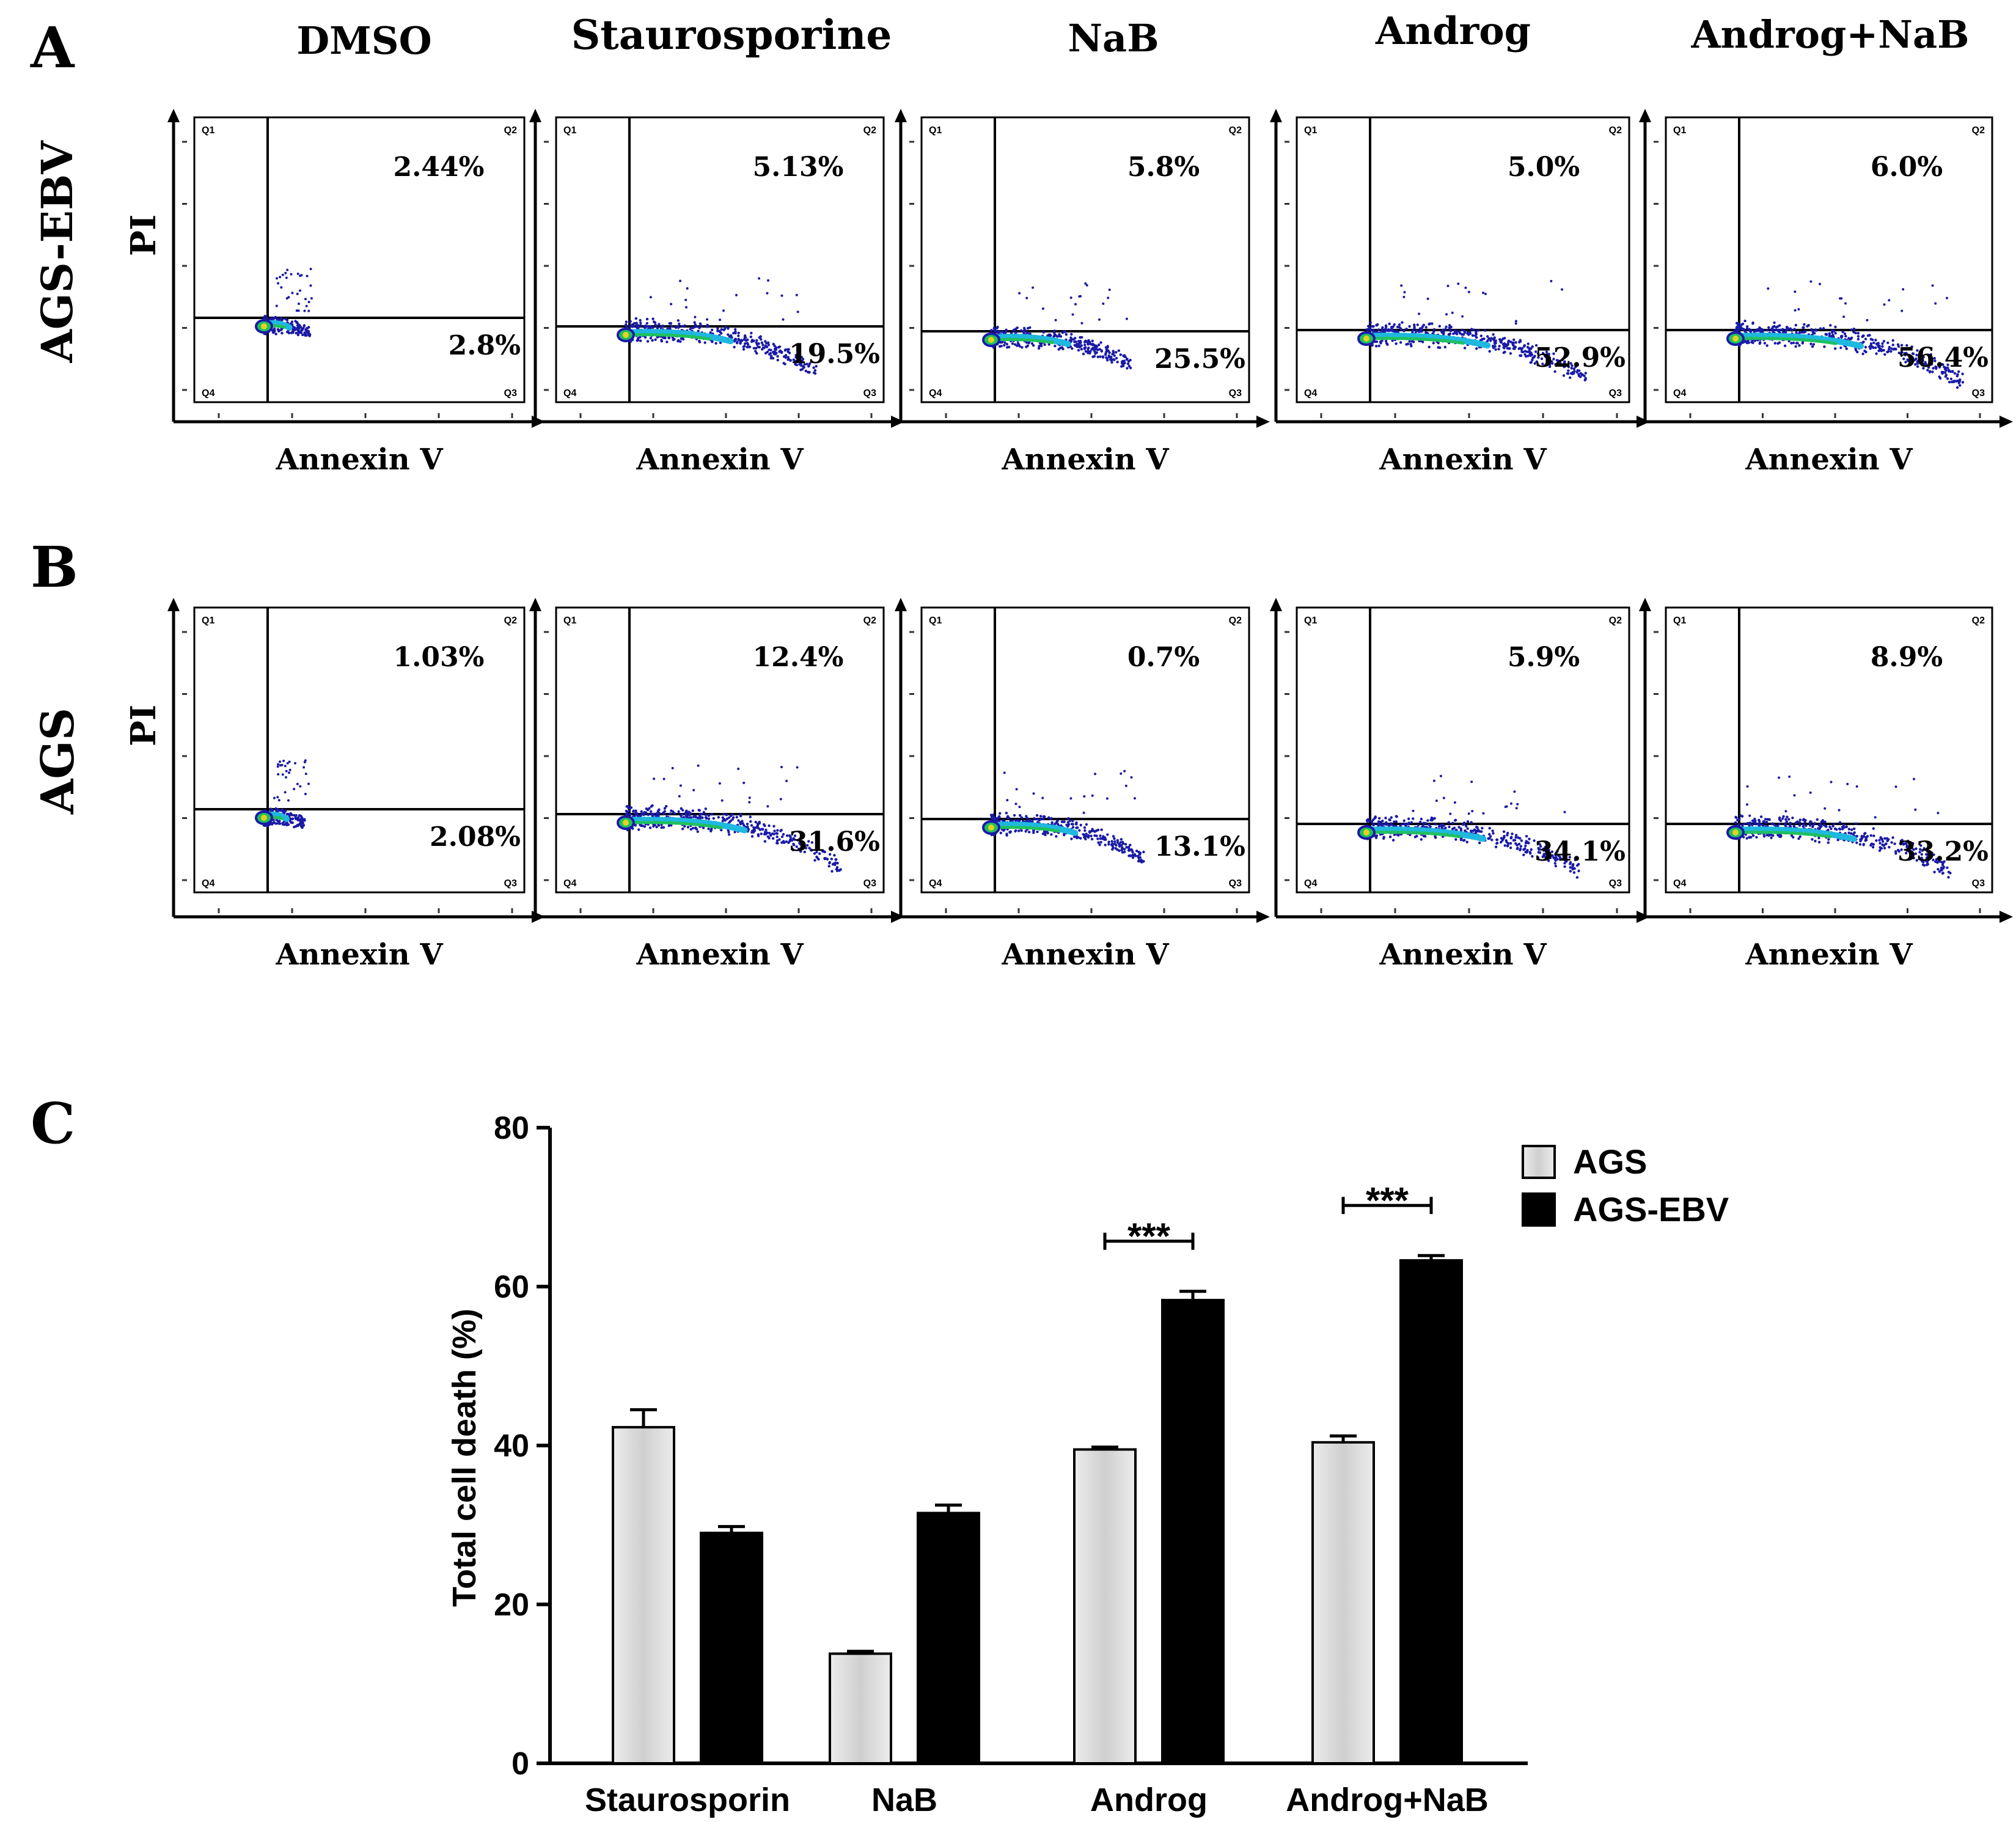 The width and height of the screenshot is (2016, 1822). I want to click on x-tick-label: Androg, so click(1149, 1800).